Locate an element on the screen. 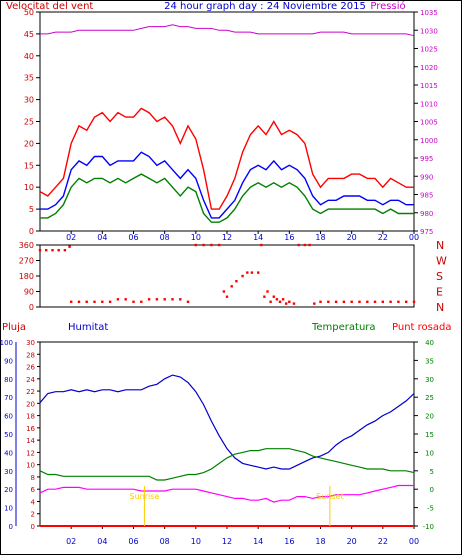 This screenshot has width=462, height=555. pressure-y-tick-label: 1035 is located at coordinates (429, 13).